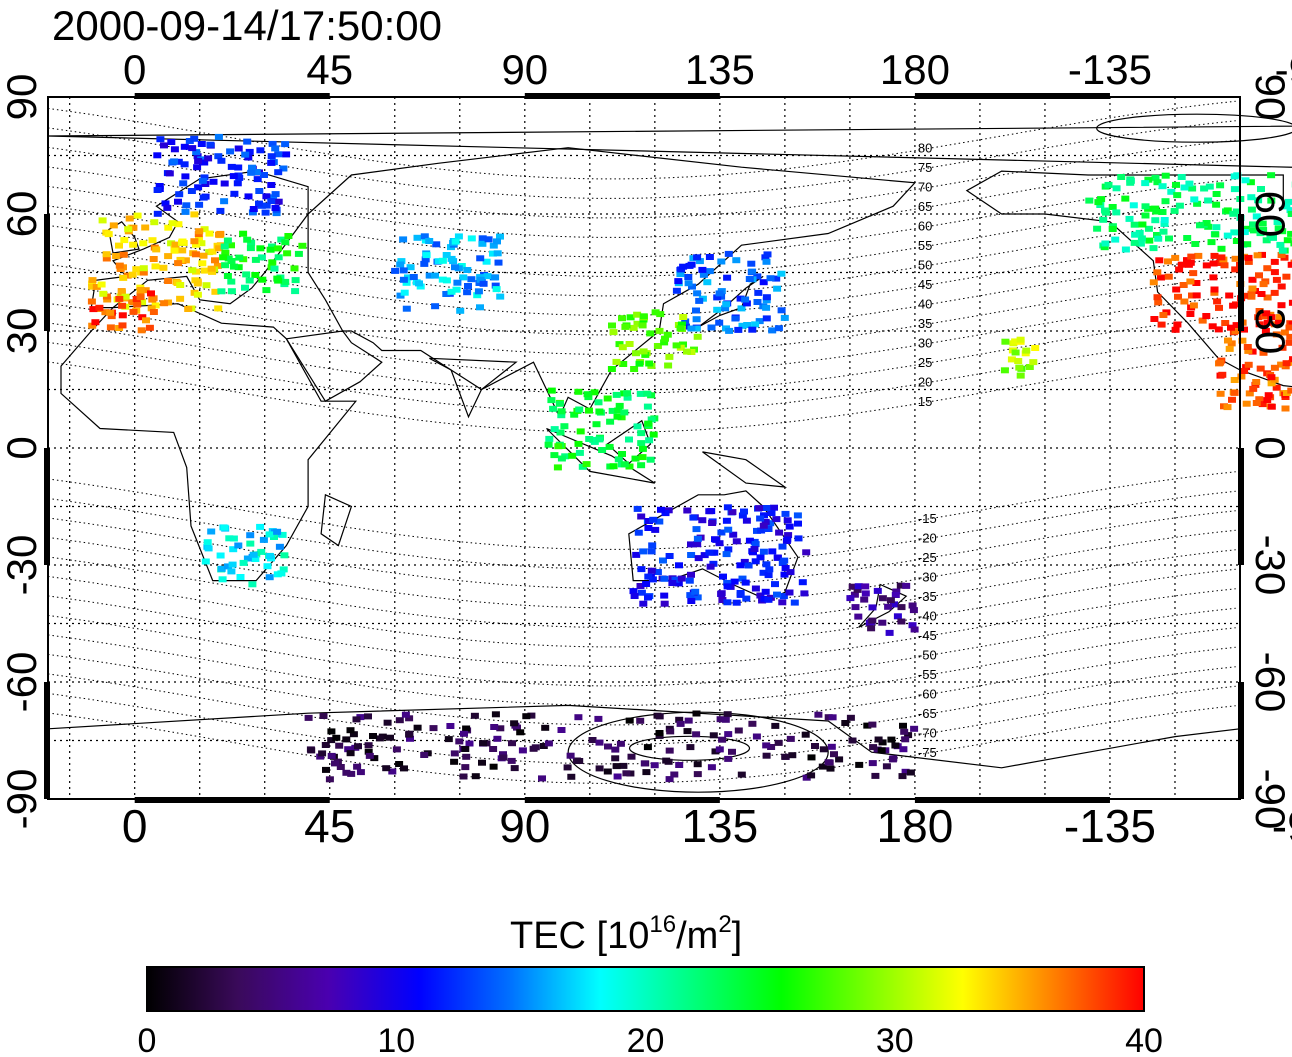  Describe the element at coordinates (1253, 374) in the screenshot. I see `tec-region-central-america` at that location.